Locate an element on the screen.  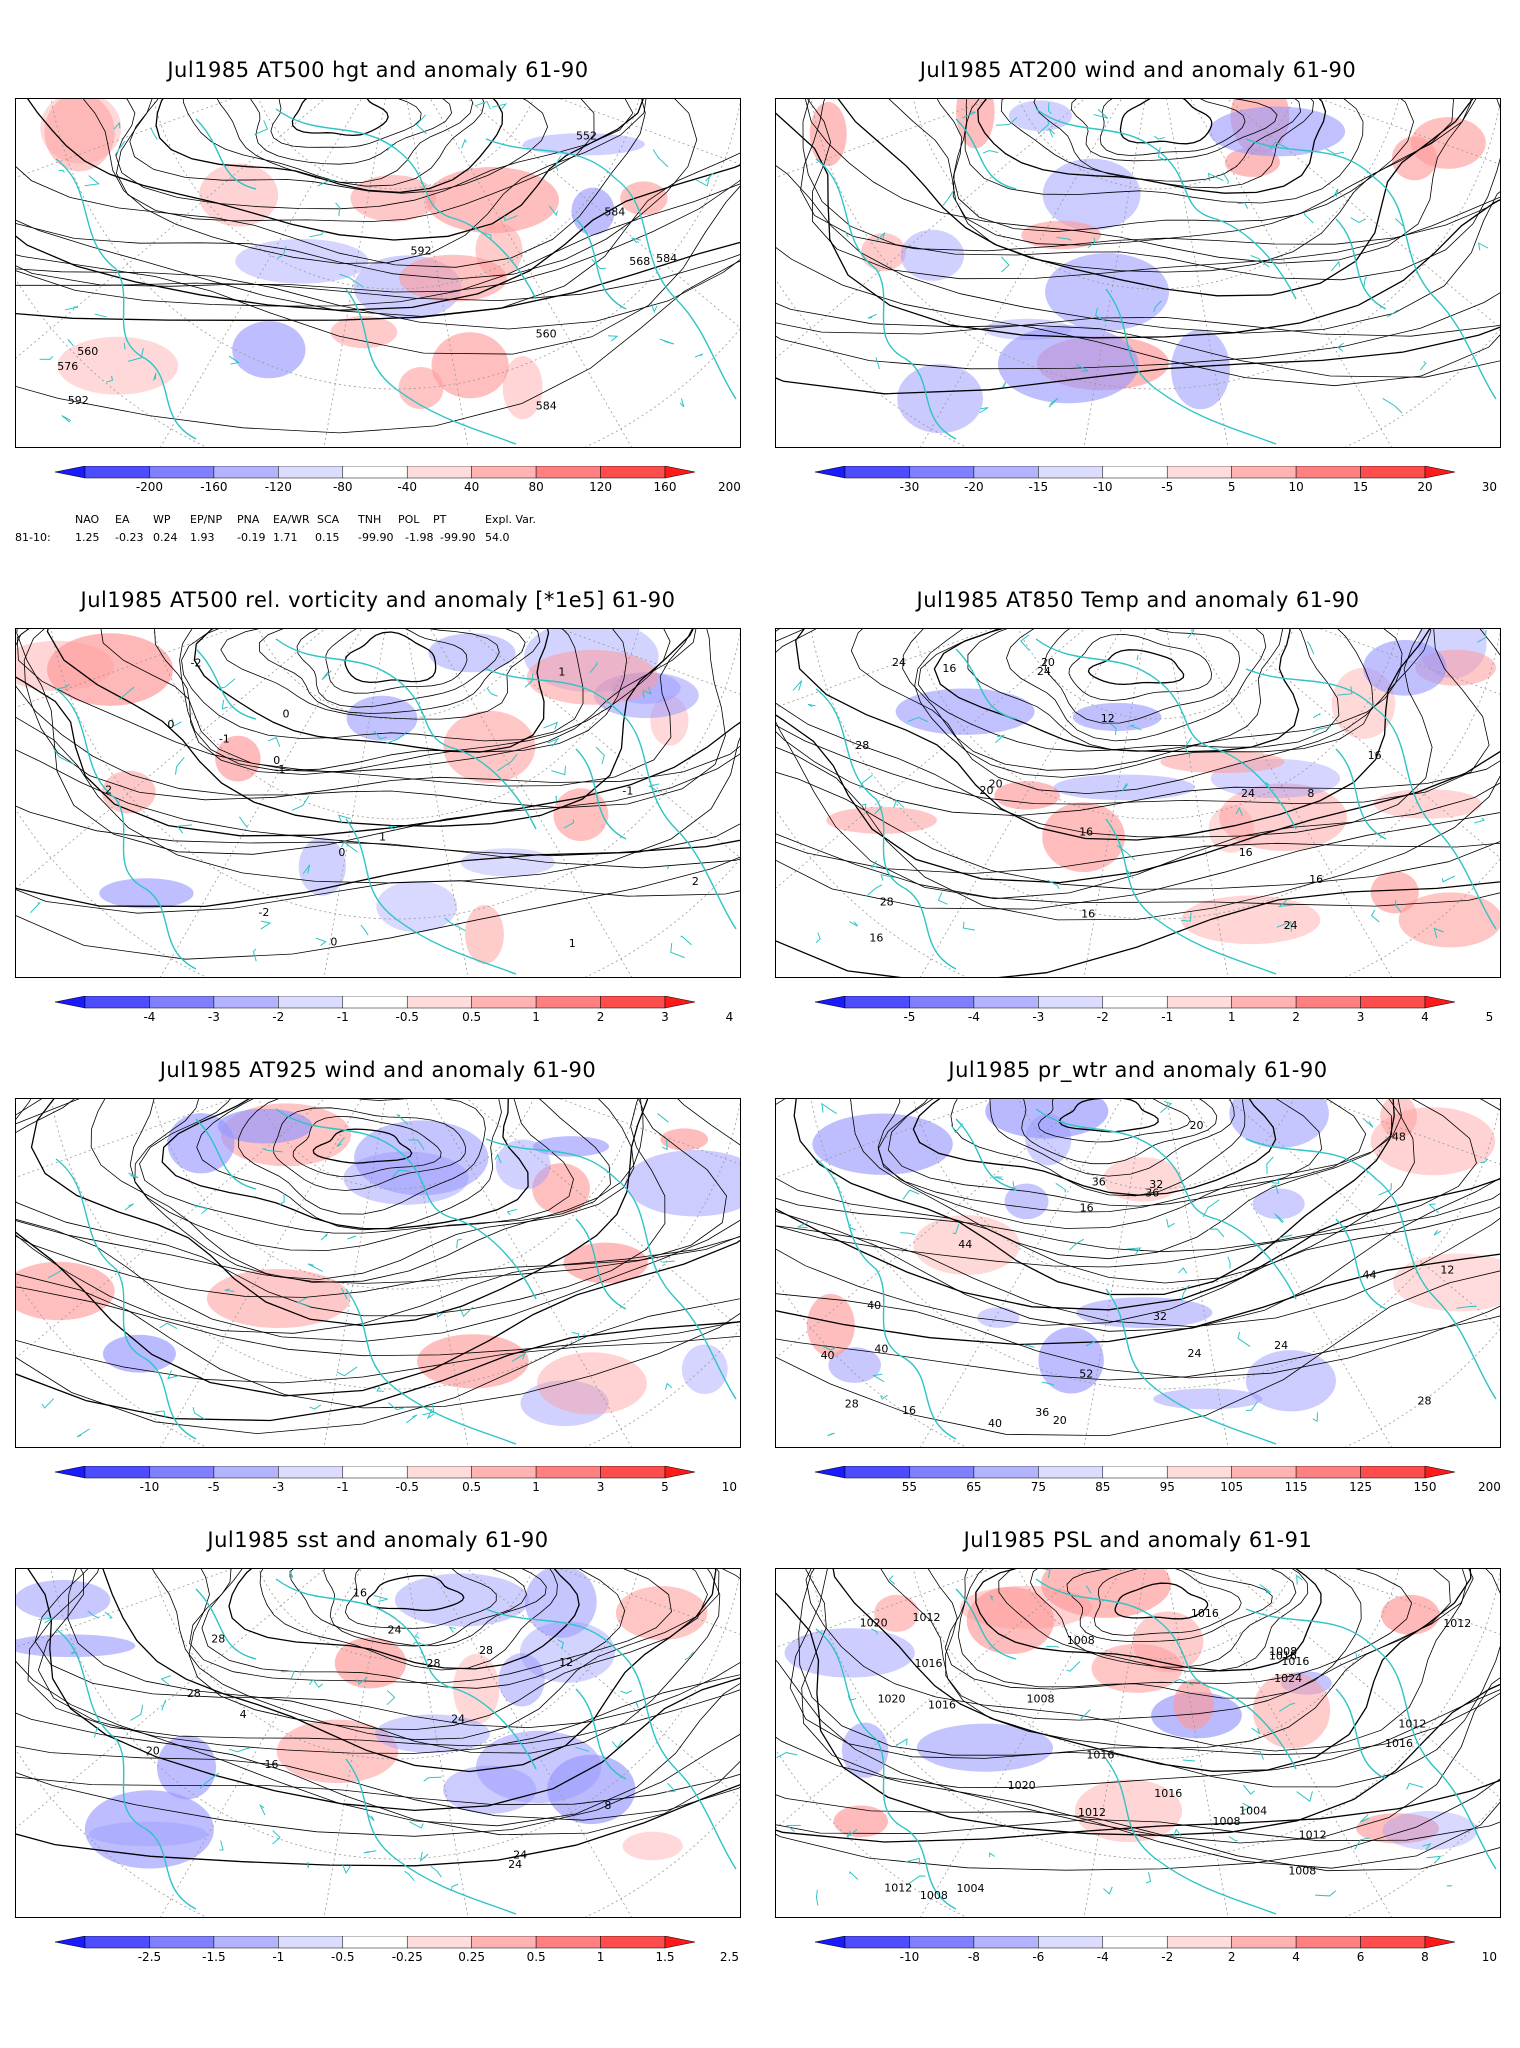
colorbar-tick-label: -120 is located at coordinates (278, 487).